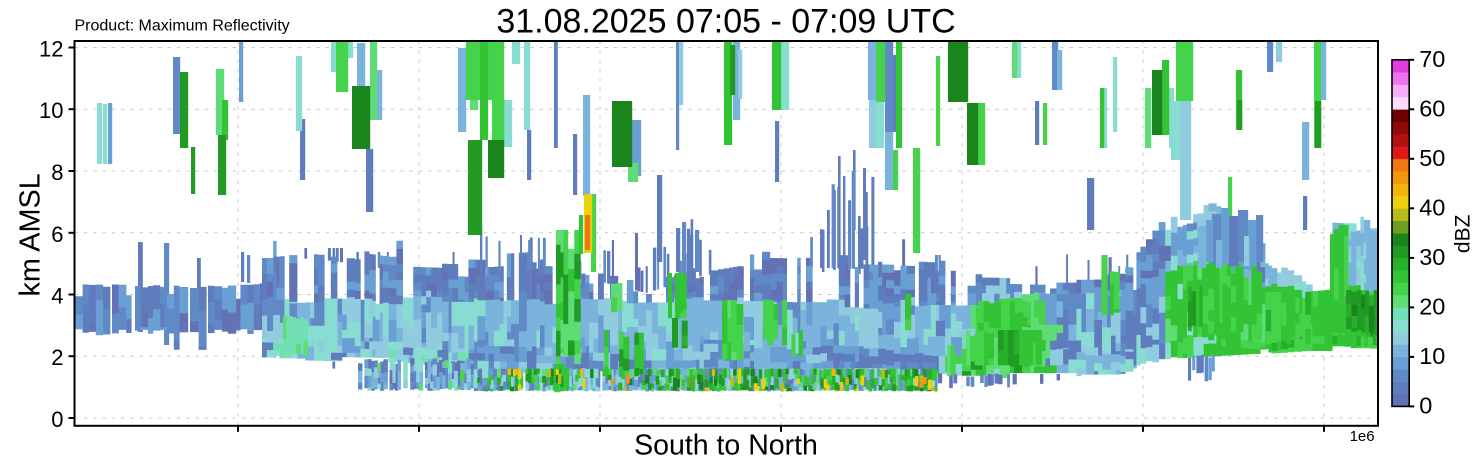 The image size is (1482, 470). Describe the element at coordinates (1432, 108) in the screenshot. I see `svg-text: 60` at that location.